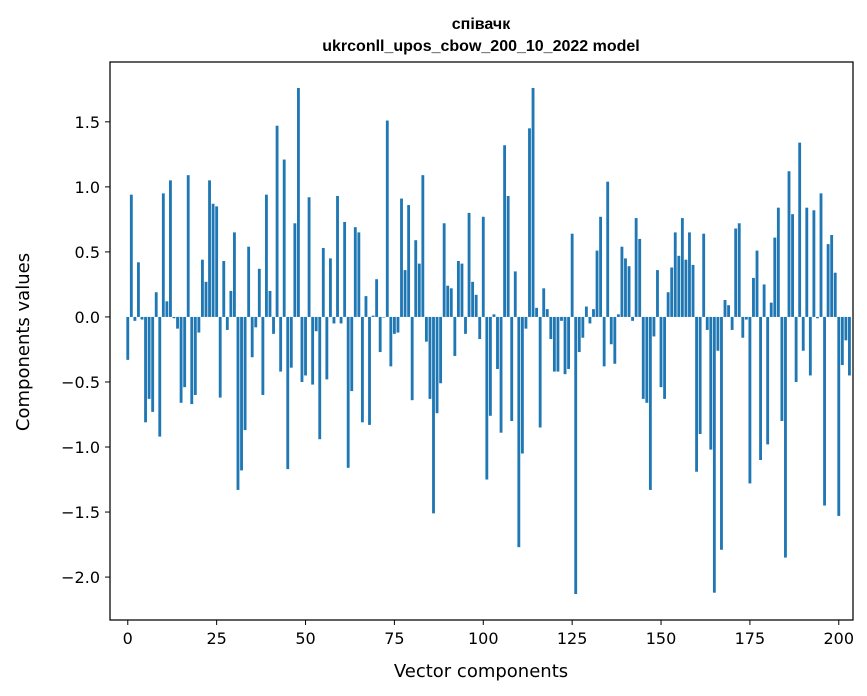  Describe the element at coordinates (483, 638) in the screenshot. I see `x-tick-label: 100` at that location.